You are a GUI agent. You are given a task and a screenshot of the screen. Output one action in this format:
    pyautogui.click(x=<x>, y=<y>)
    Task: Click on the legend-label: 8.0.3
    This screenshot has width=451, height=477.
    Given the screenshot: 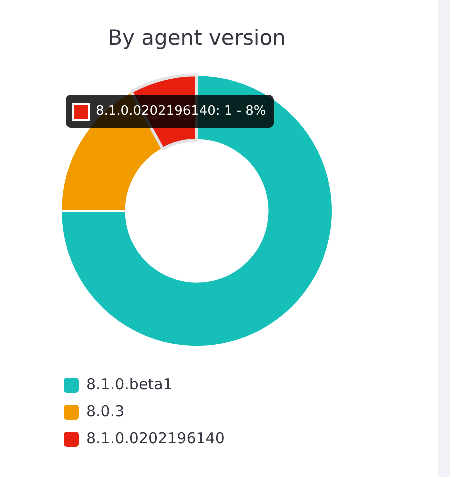 What is the action you would take?
    pyautogui.click(x=105, y=411)
    